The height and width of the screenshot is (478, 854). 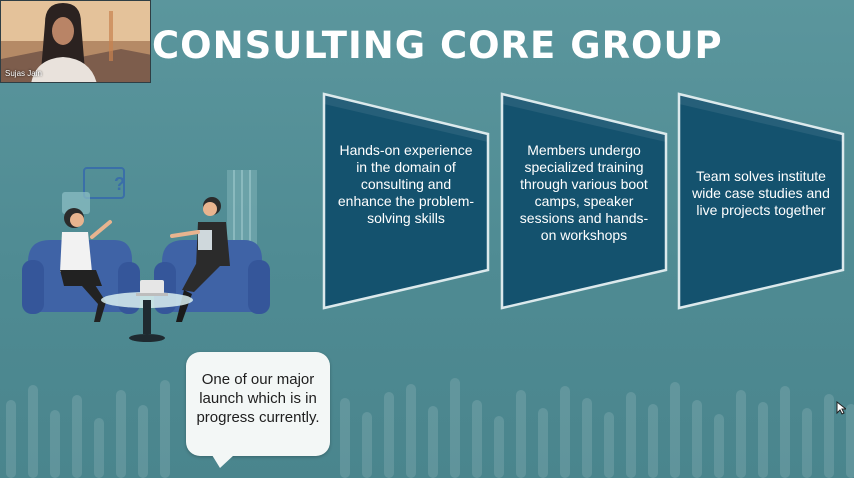 What do you see at coordinates (437, 45) in the screenshot?
I see `slide-title: CONSULTING CORE GROUP` at bounding box center [437, 45].